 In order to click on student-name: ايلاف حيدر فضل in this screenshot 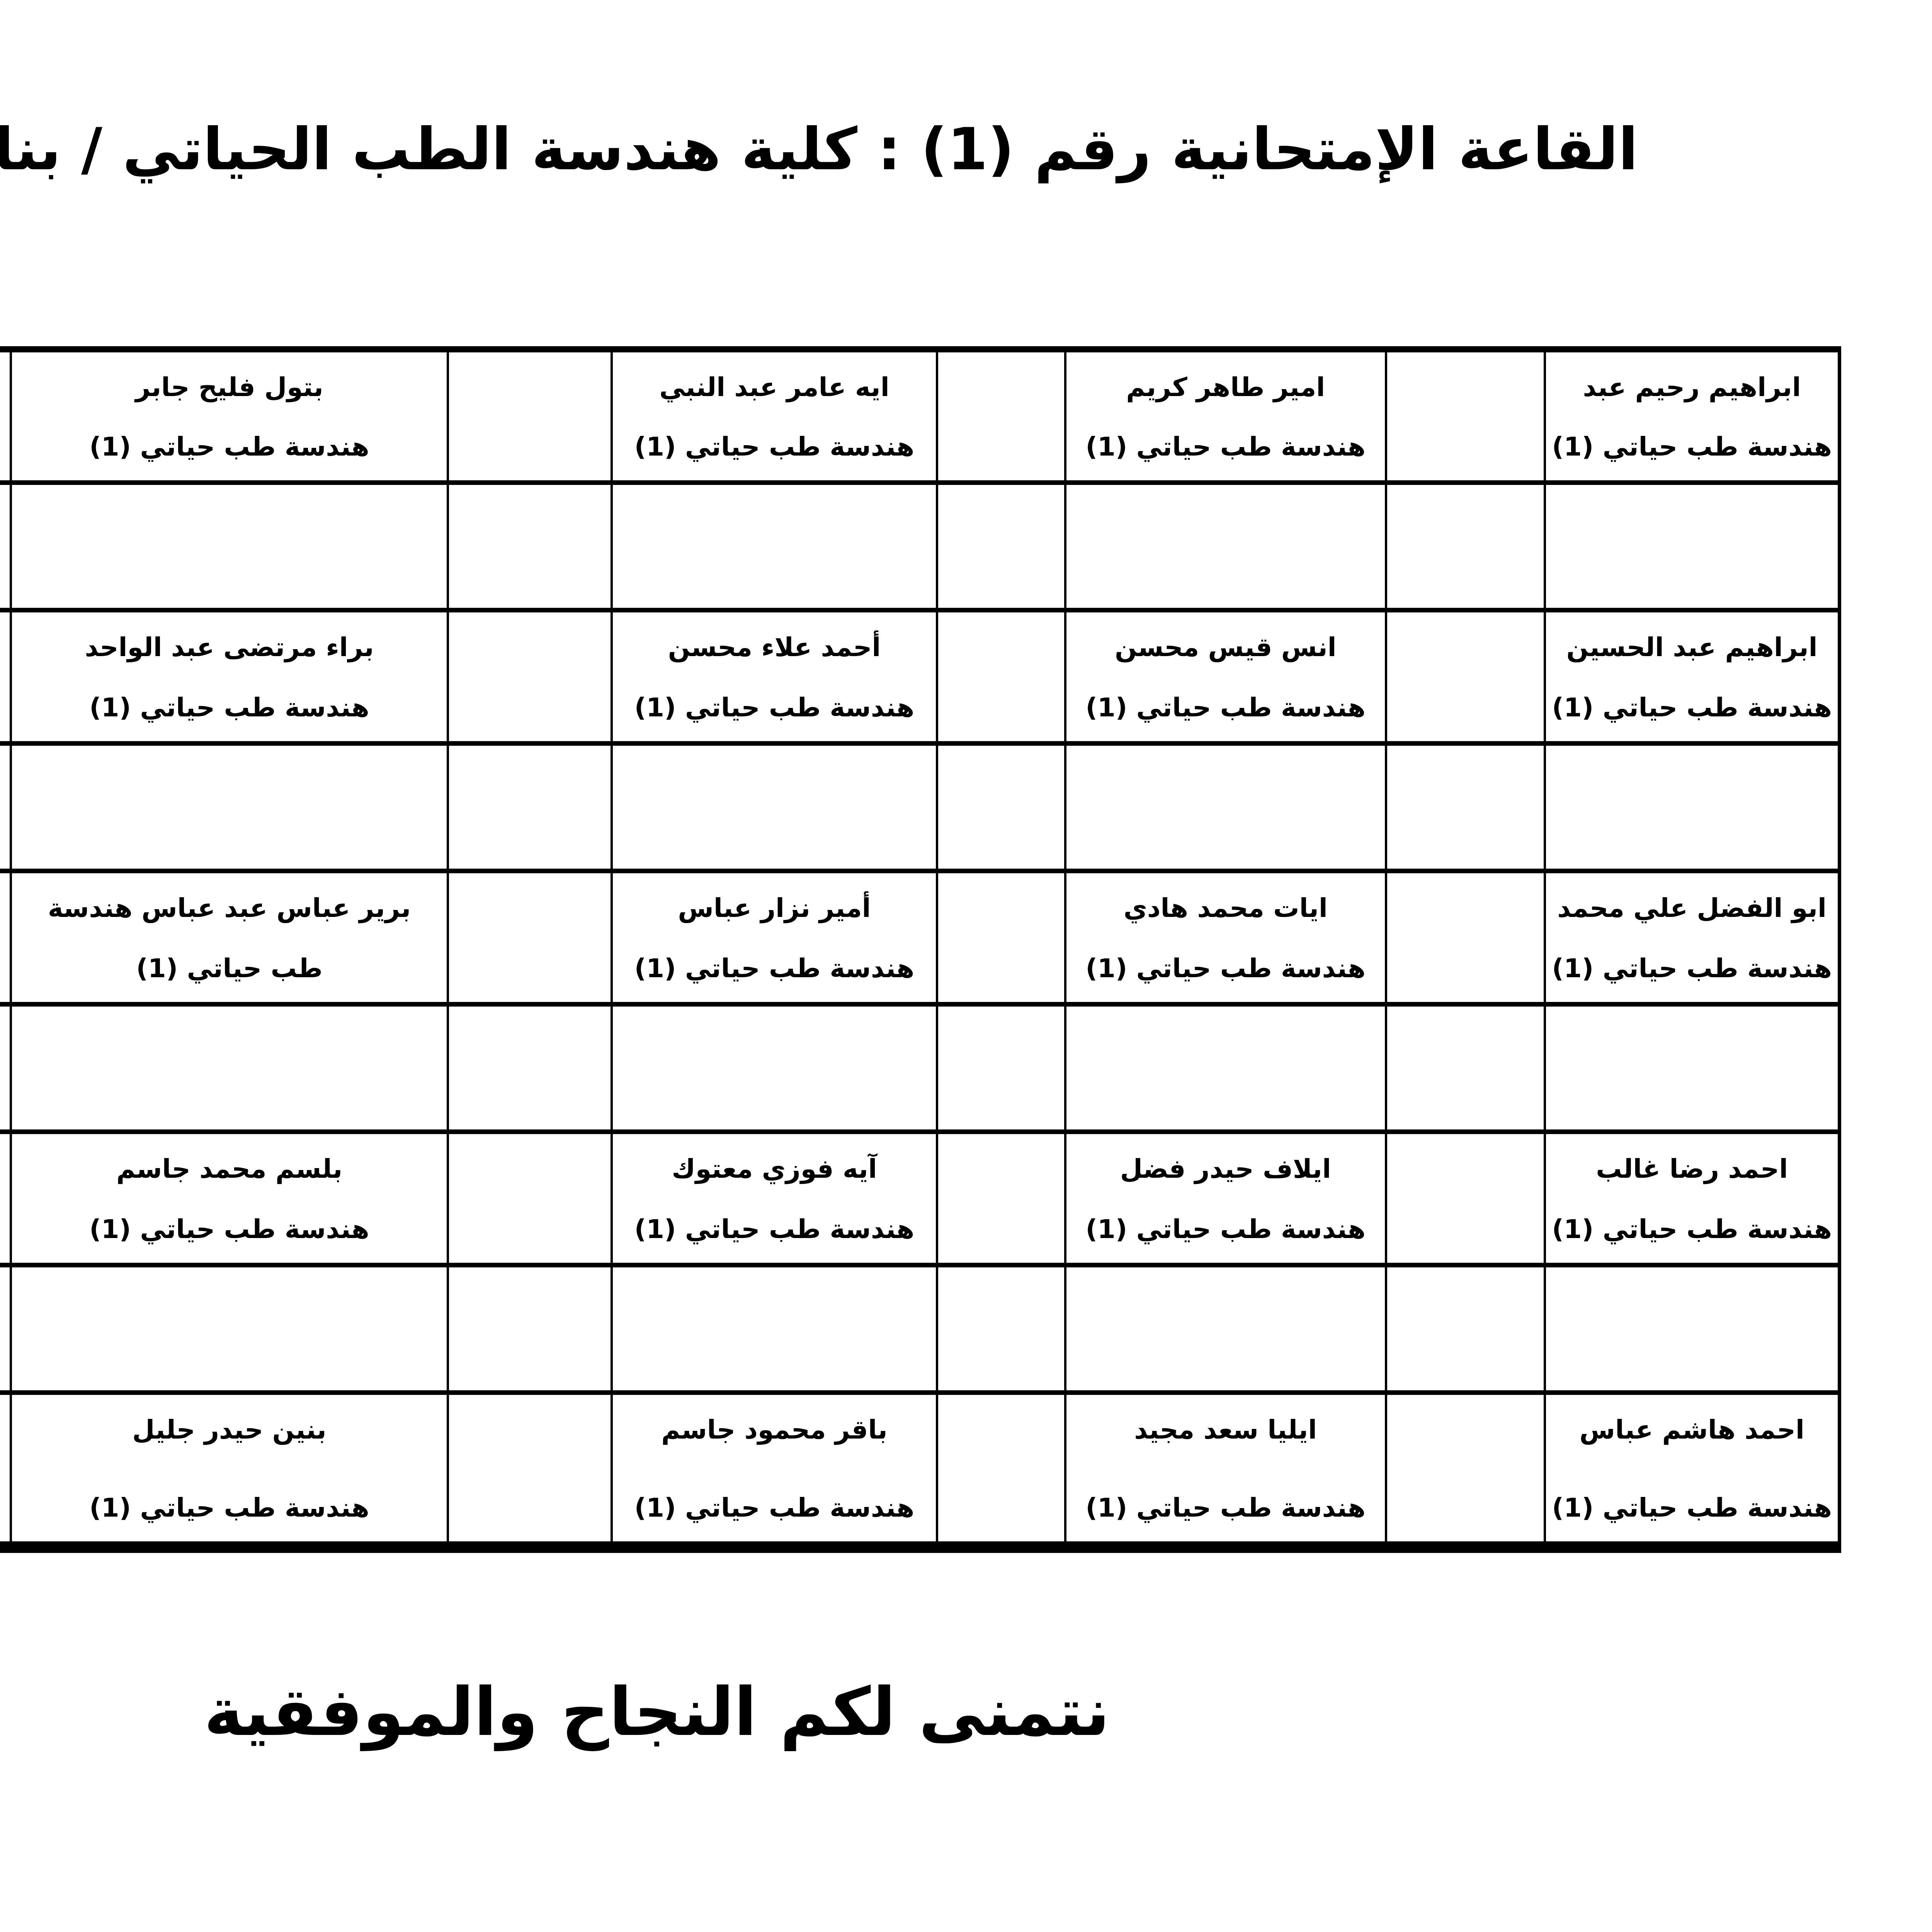, I will do `click(1226, 1169)`.